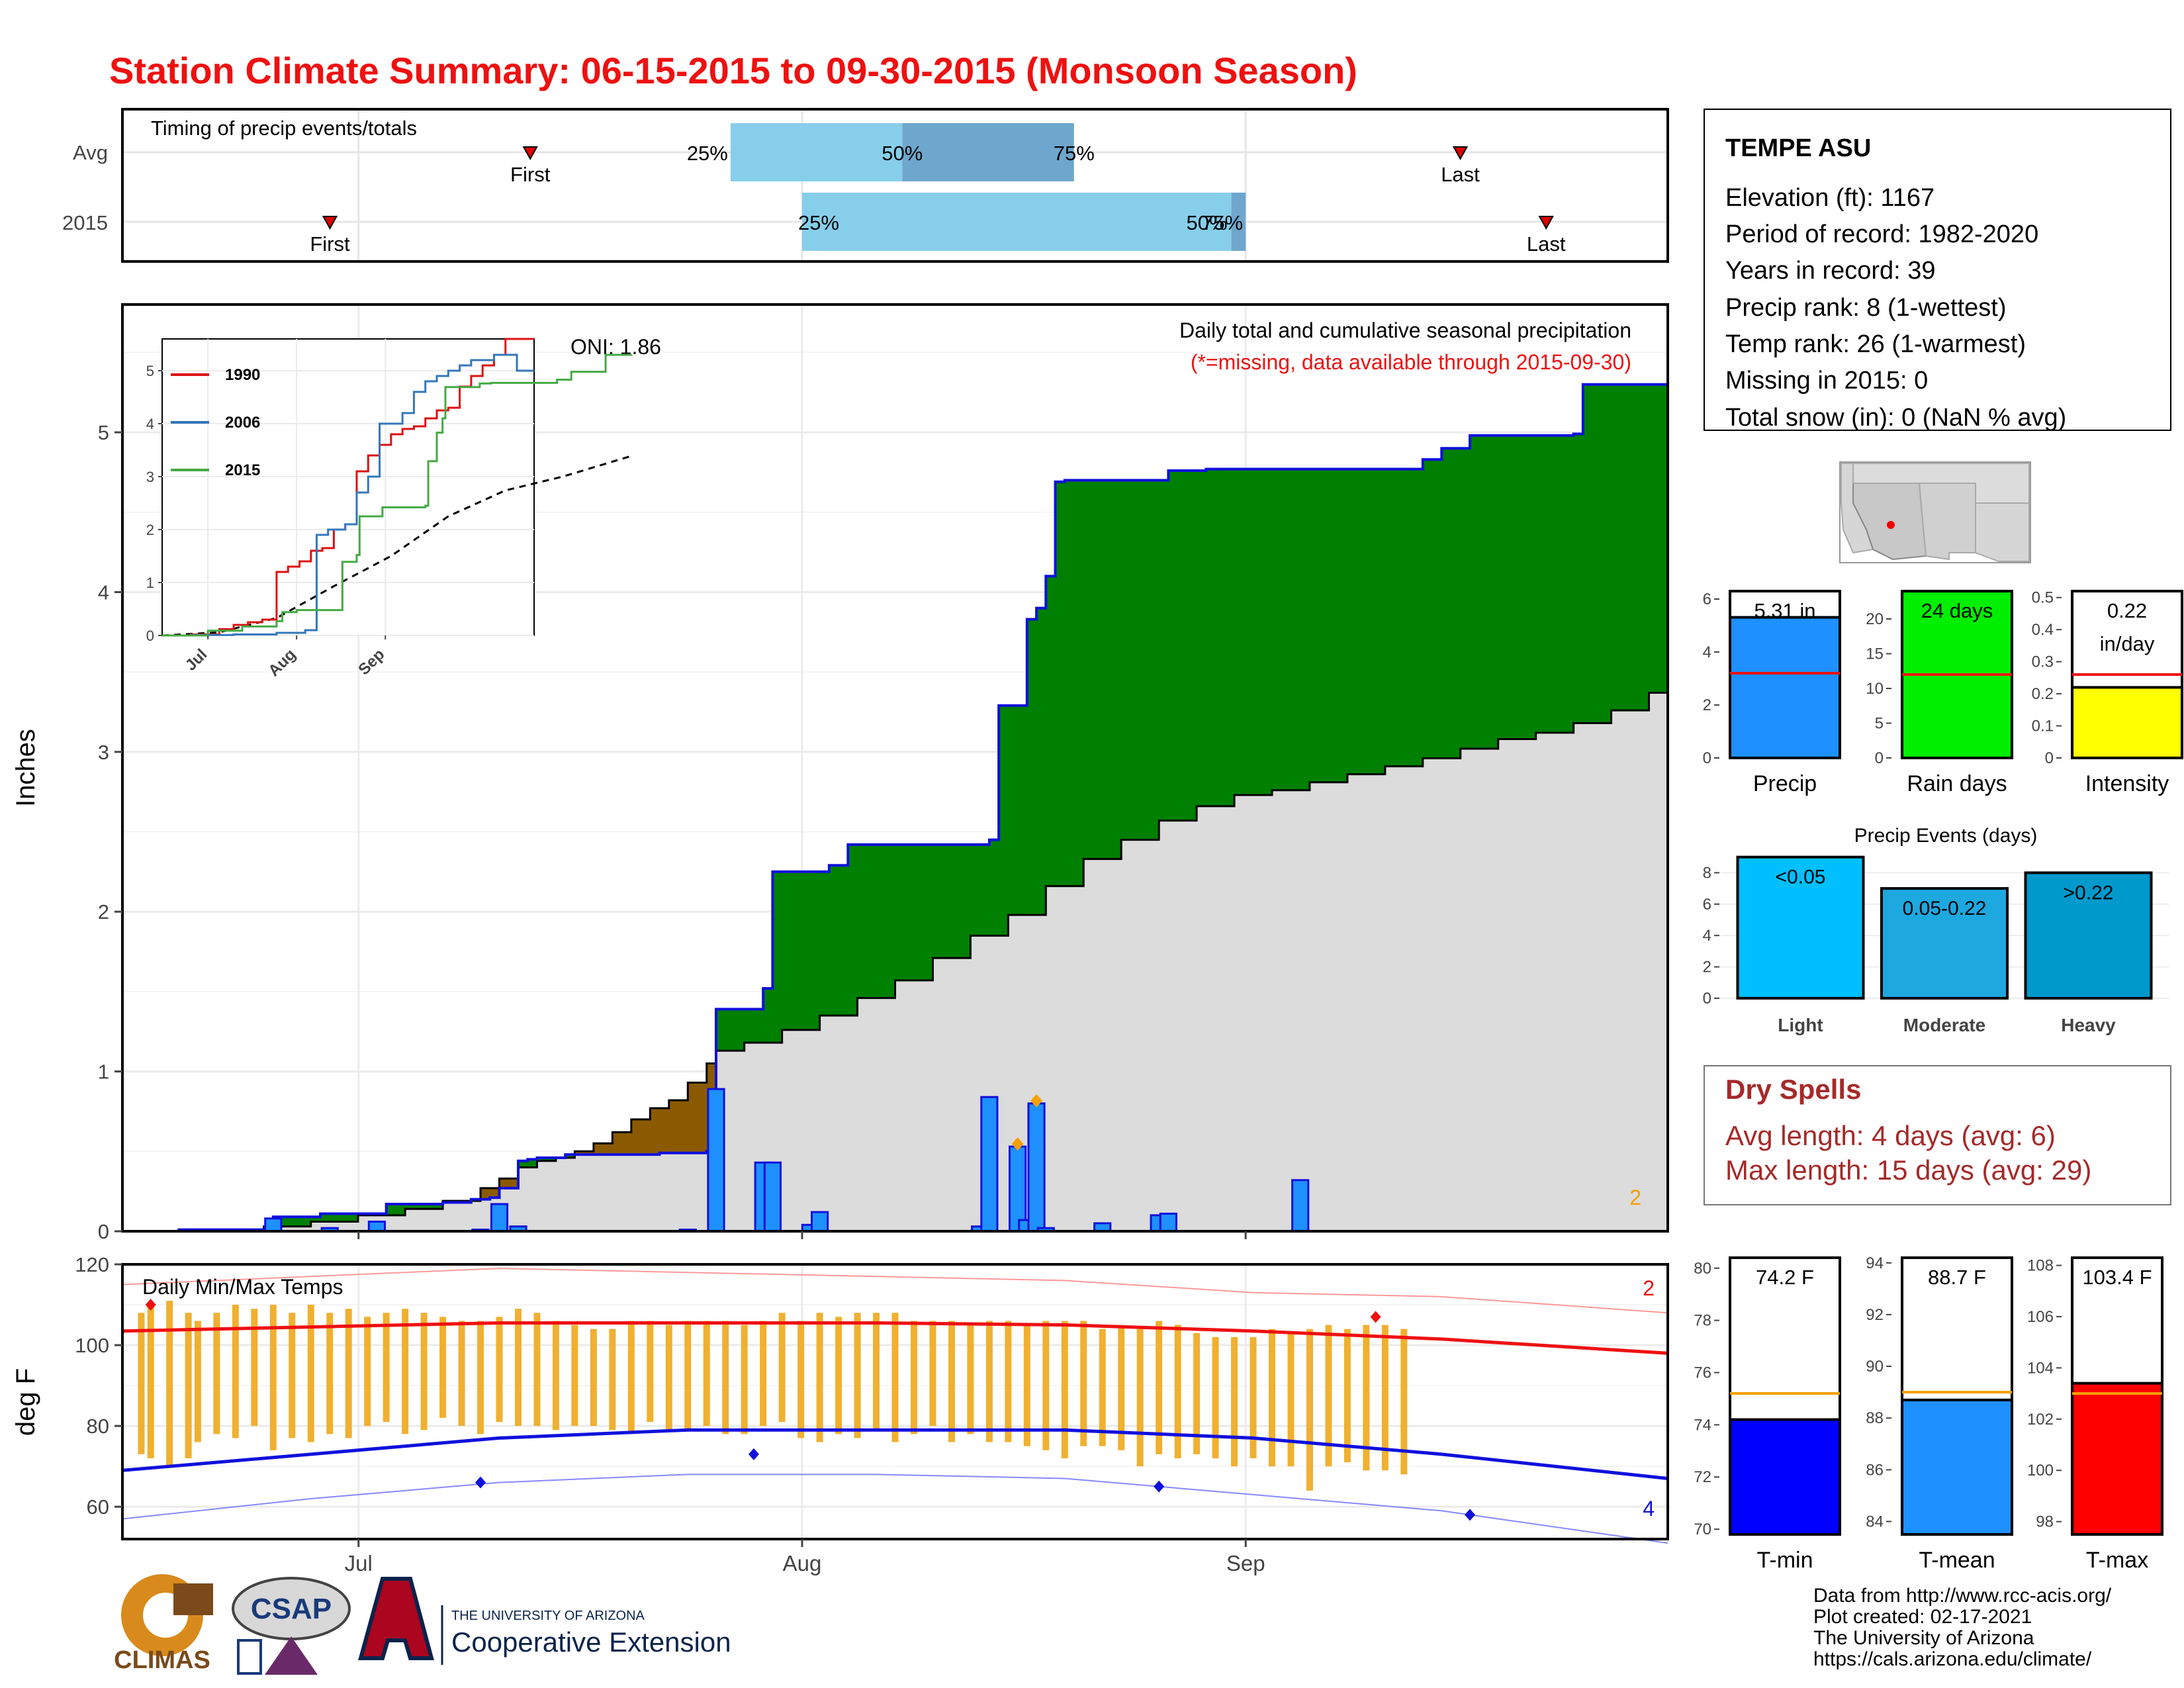 The width and height of the screenshot is (2184, 1688). I want to click on precip-y-tick-label: 2, so click(103, 911).